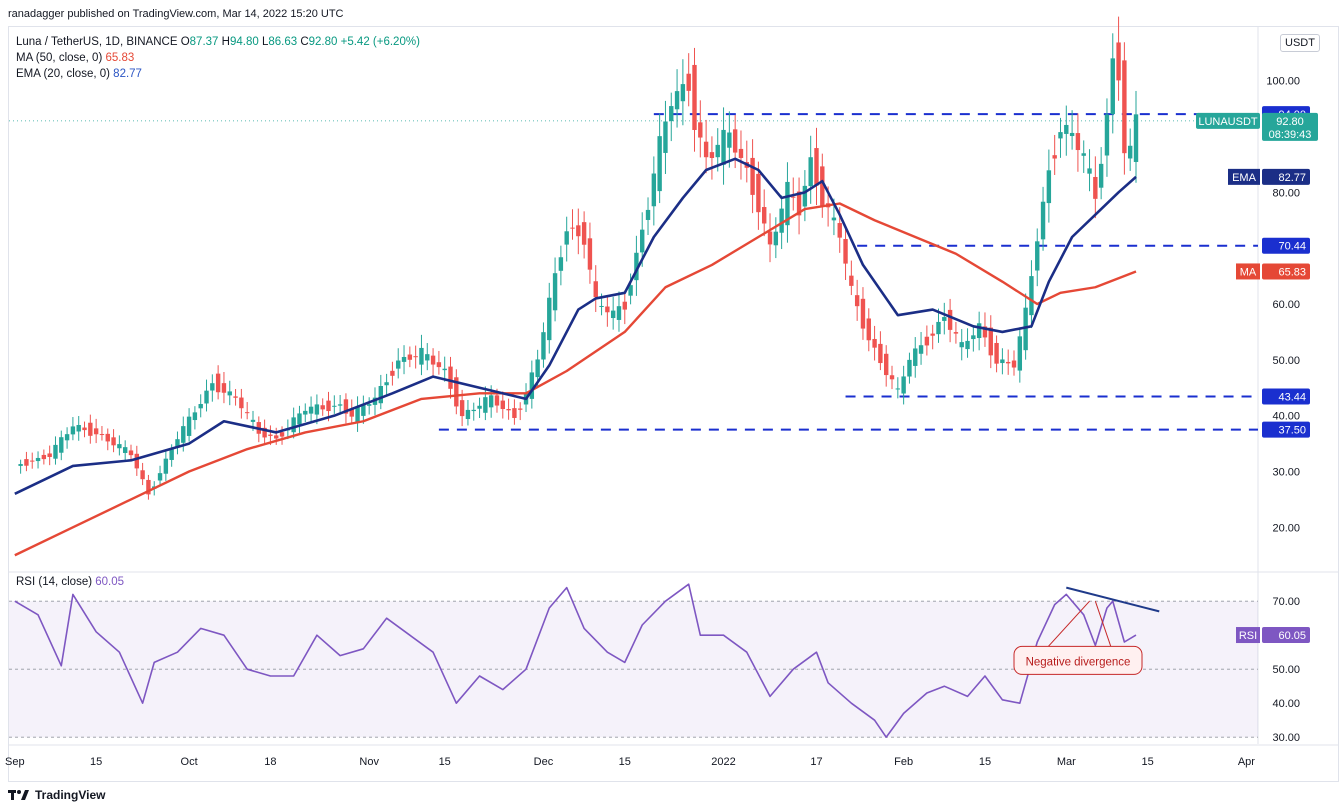 This screenshot has width=1343, height=811. Describe the element at coordinates (63, 74) in the screenshot. I see `legend-ema-label: EMA (20, close, 0)` at that location.